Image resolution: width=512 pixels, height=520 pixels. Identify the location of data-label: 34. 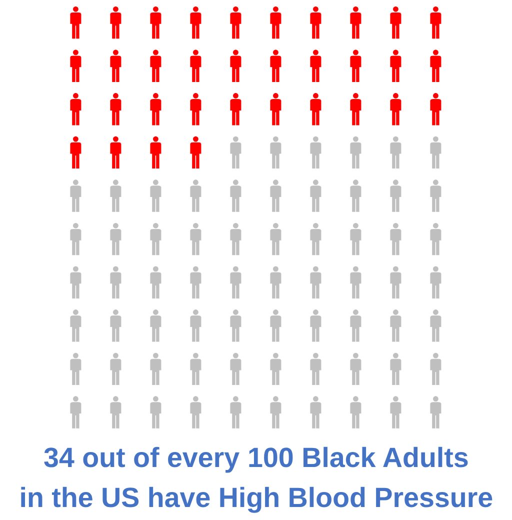
(59, 458).